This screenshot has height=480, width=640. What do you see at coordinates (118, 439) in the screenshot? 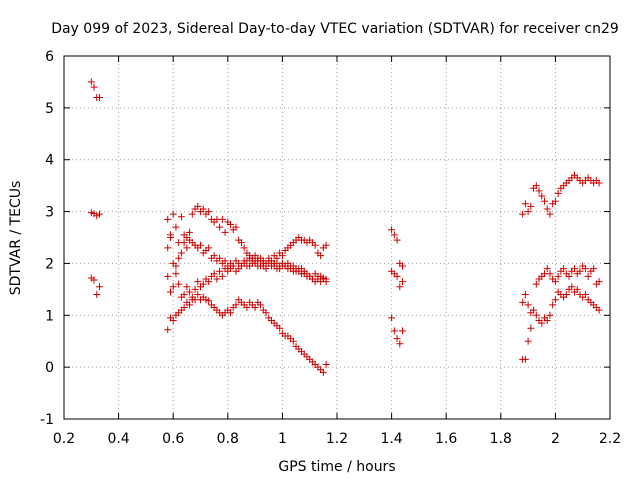
I see `x-tick-label: 0.4` at bounding box center [118, 439].